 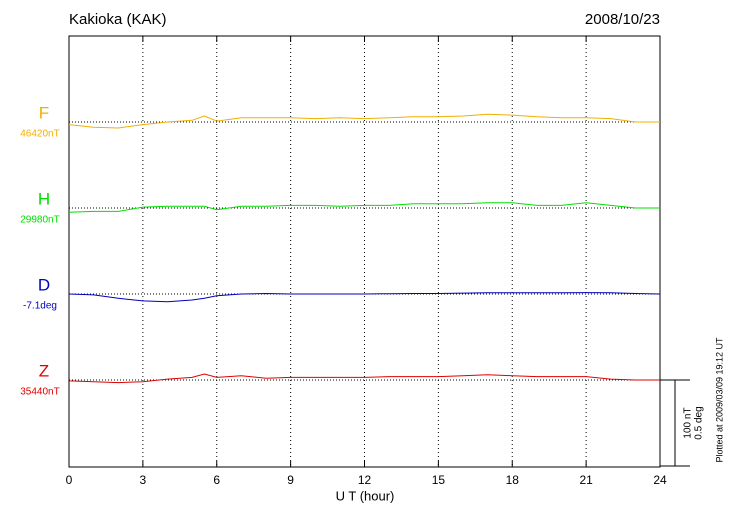 What do you see at coordinates (688, 422) in the screenshot?
I see `scale-label: 100 nT` at bounding box center [688, 422].